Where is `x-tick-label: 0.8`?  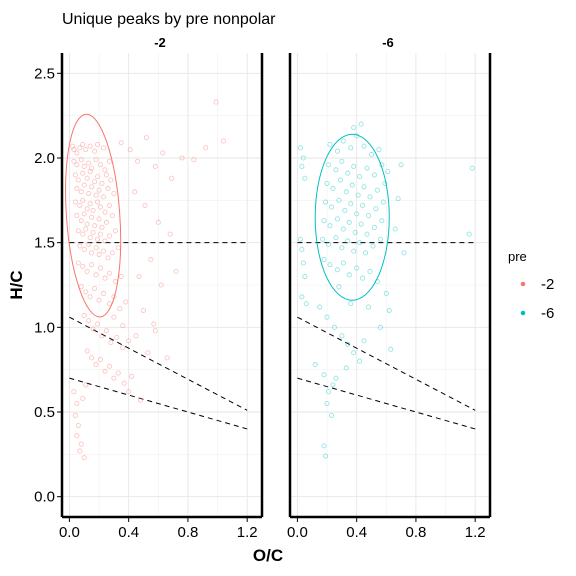
x-tick-label: 0.8 is located at coordinates (415, 532).